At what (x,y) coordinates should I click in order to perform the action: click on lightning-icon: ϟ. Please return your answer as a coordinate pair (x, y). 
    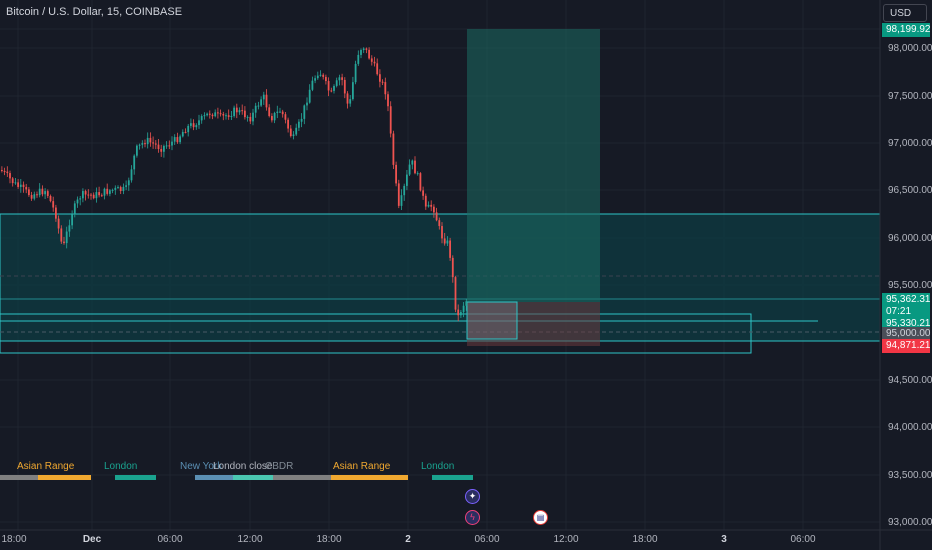
    Looking at the image, I should click on (472, 517).